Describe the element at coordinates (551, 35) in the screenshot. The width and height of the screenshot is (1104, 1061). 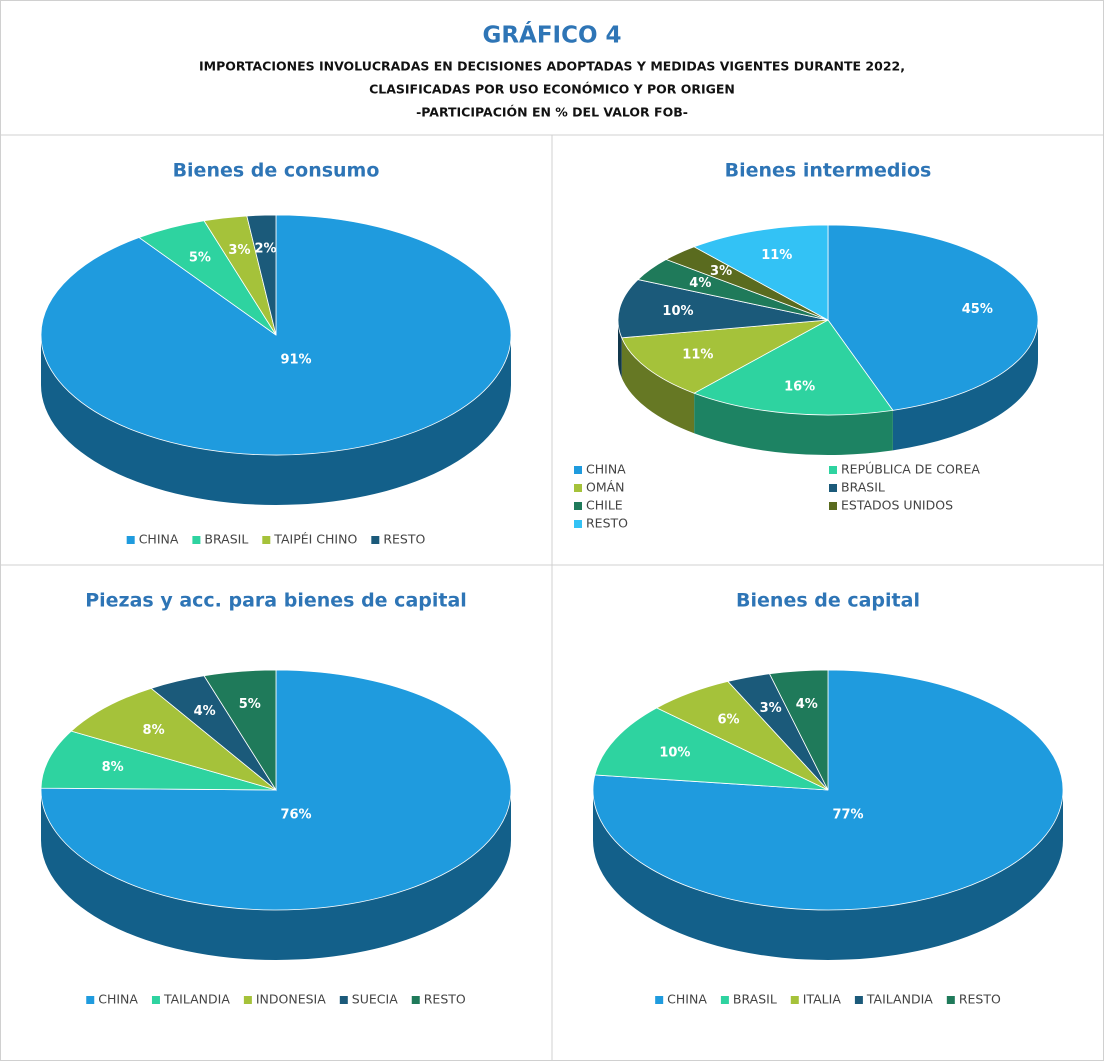
I see `page-title: GRÁFICO 4` at that location.